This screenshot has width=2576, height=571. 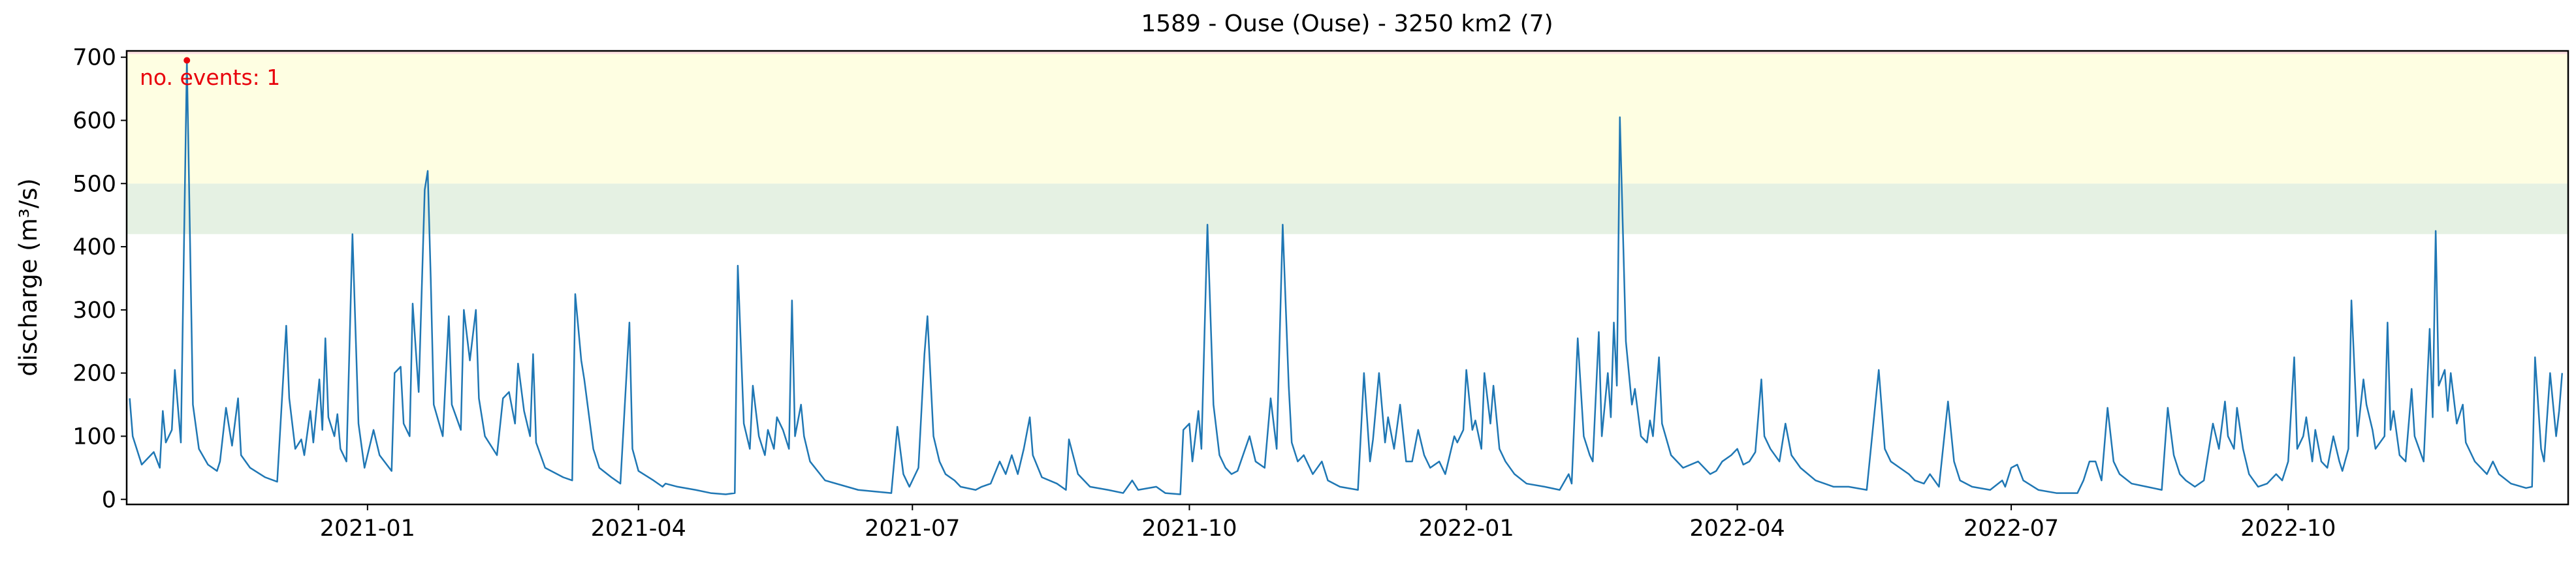 I want to click on y-tick-label: 500, so click(x=94, y=184).